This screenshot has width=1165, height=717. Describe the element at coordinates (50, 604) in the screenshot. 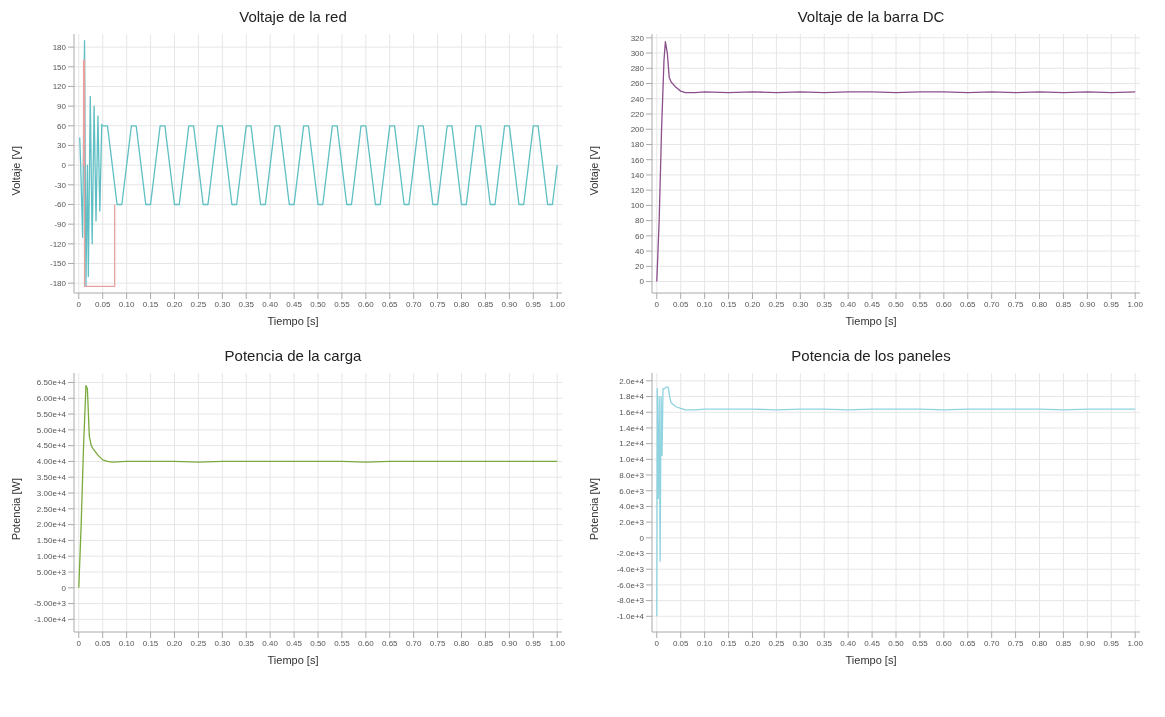

I see `y-tick-label: -5.00e+3` at that location.